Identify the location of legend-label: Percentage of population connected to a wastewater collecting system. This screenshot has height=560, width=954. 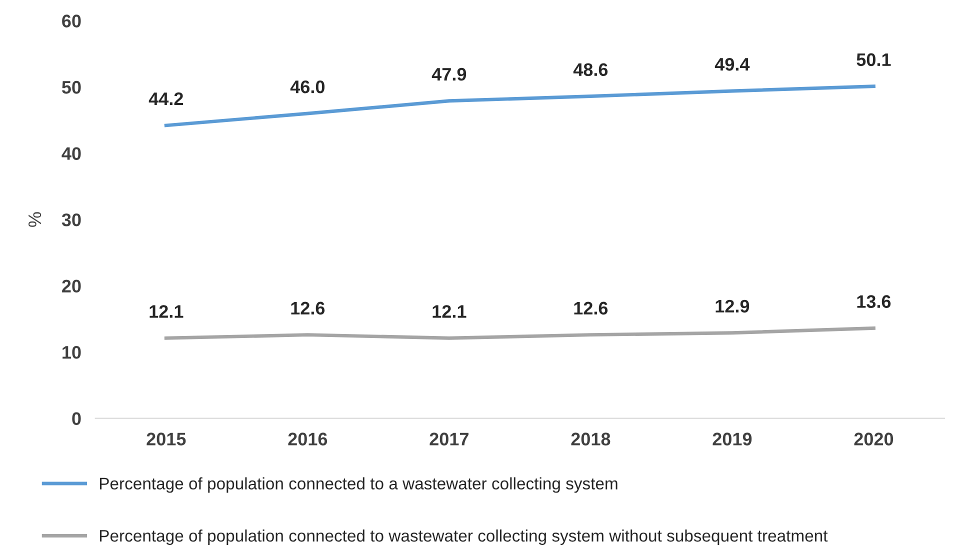
(359, 485).